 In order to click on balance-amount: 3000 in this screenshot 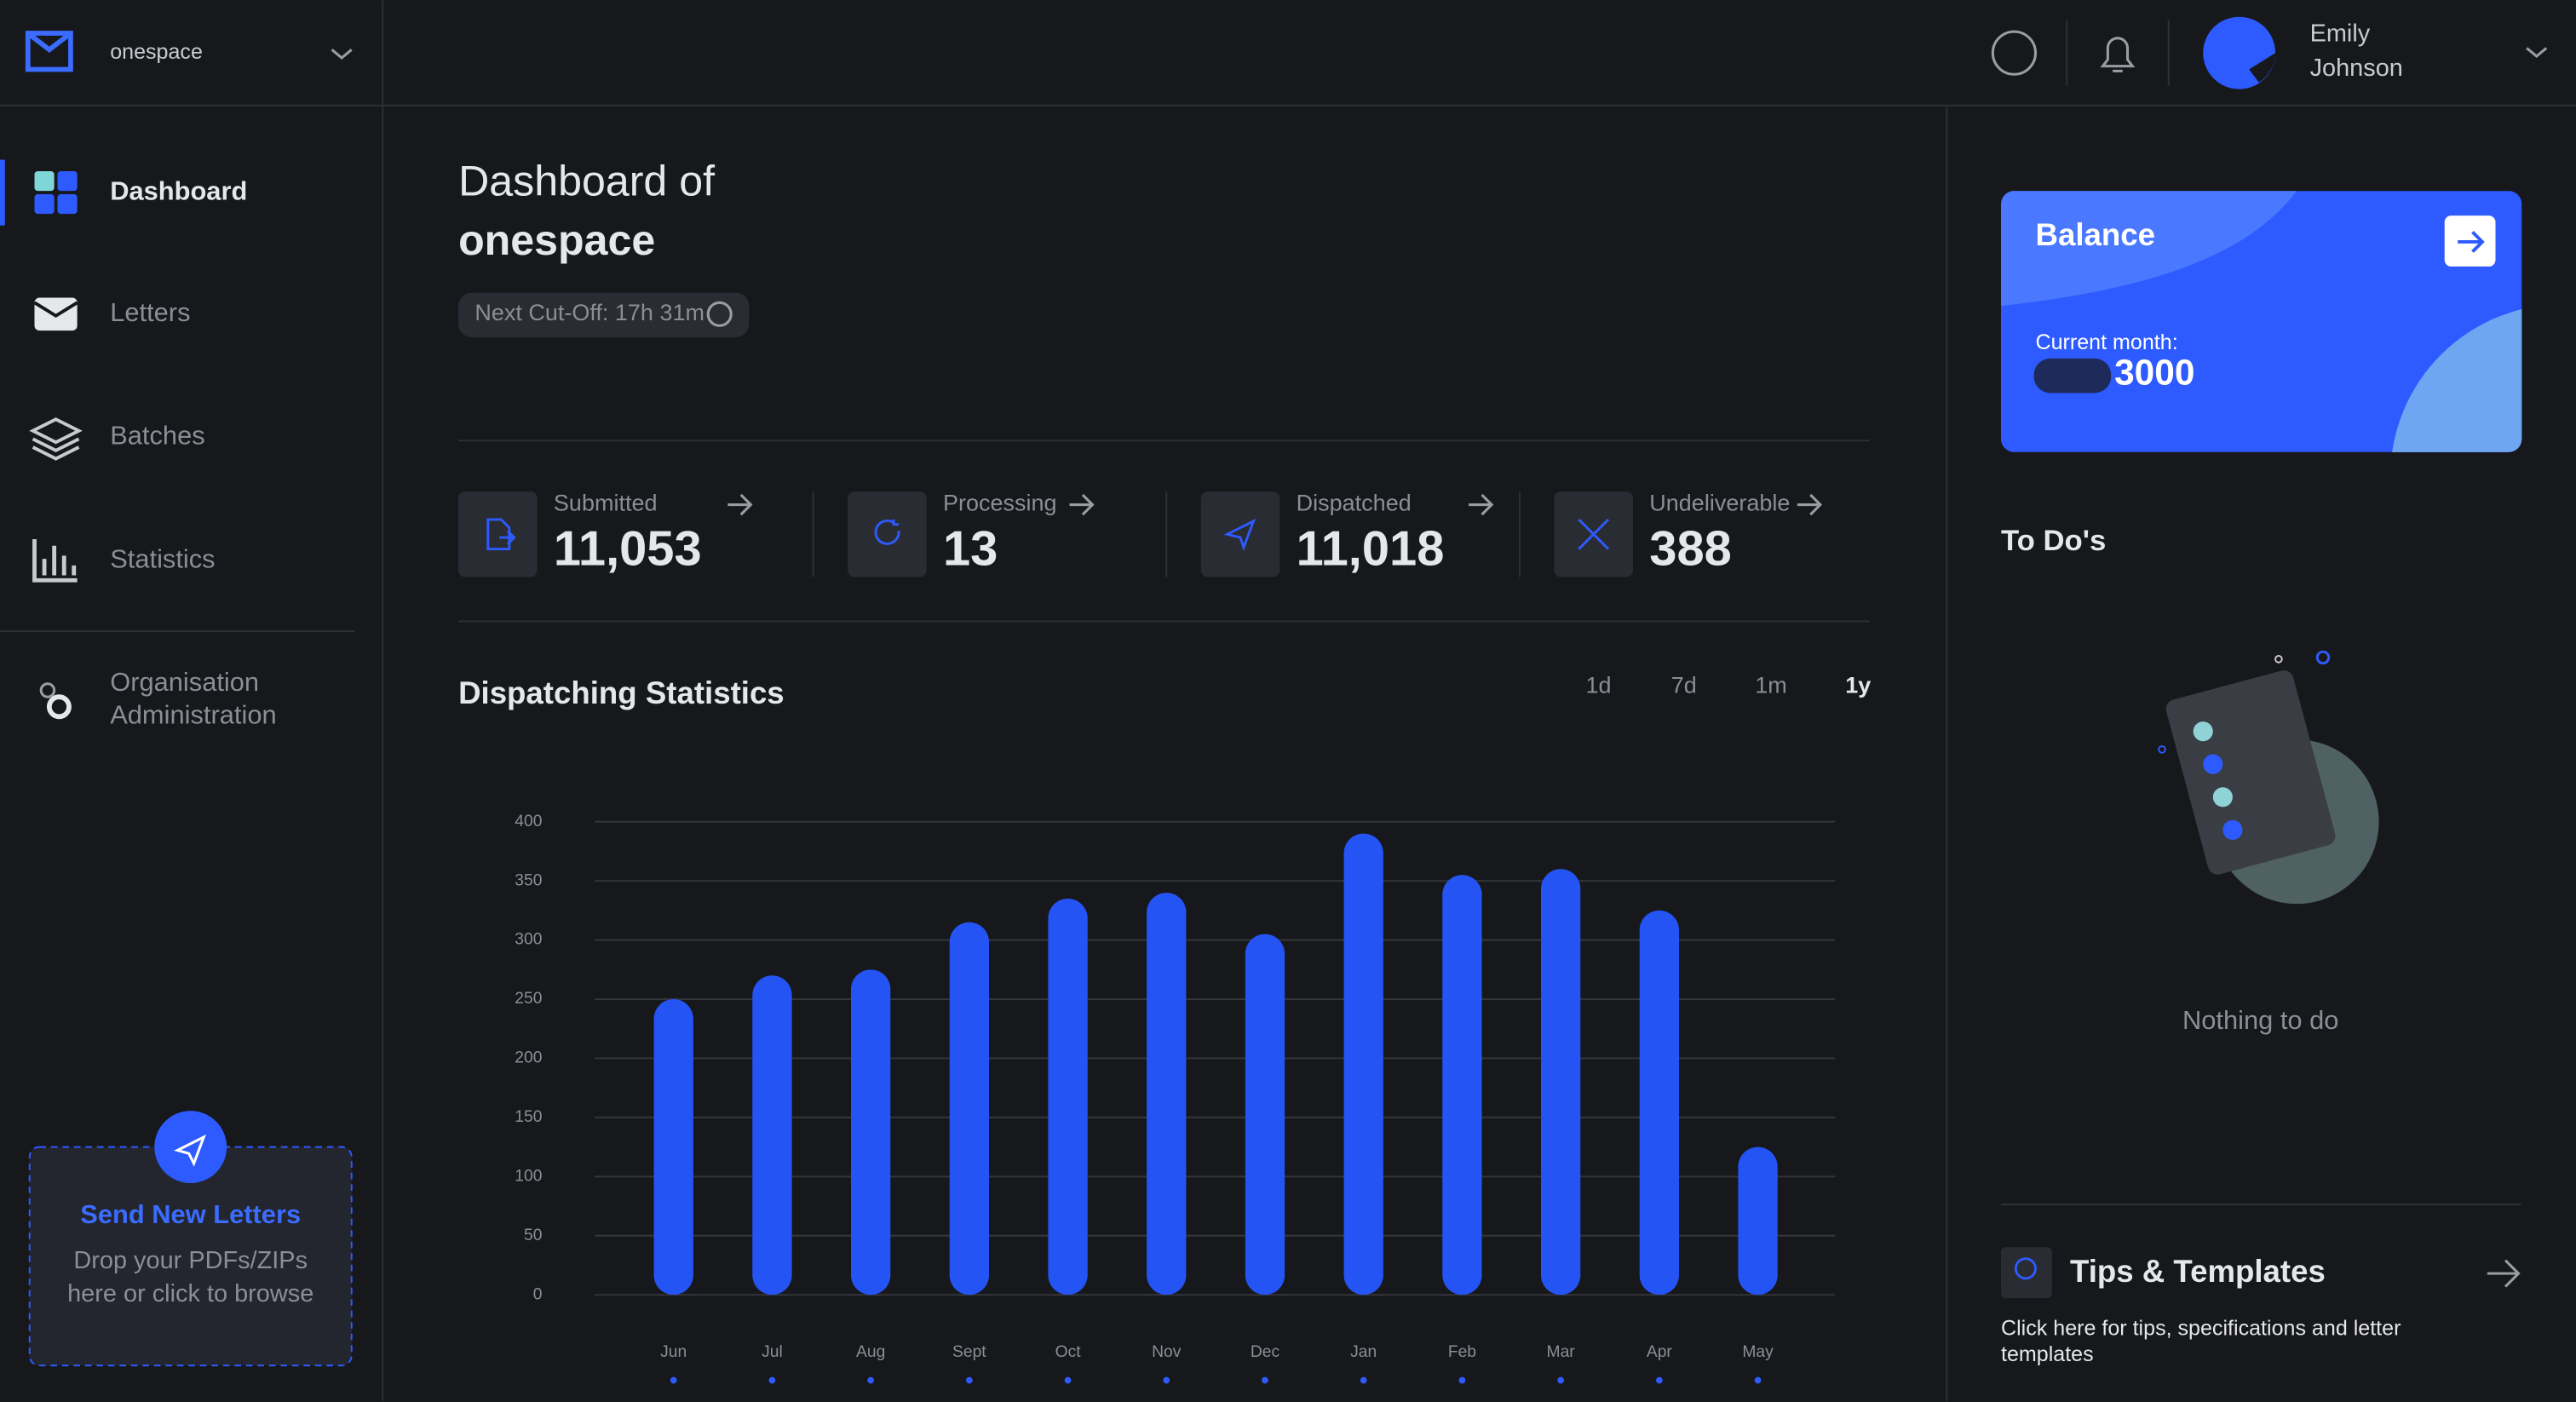, I will do `click(2154, 372)`.